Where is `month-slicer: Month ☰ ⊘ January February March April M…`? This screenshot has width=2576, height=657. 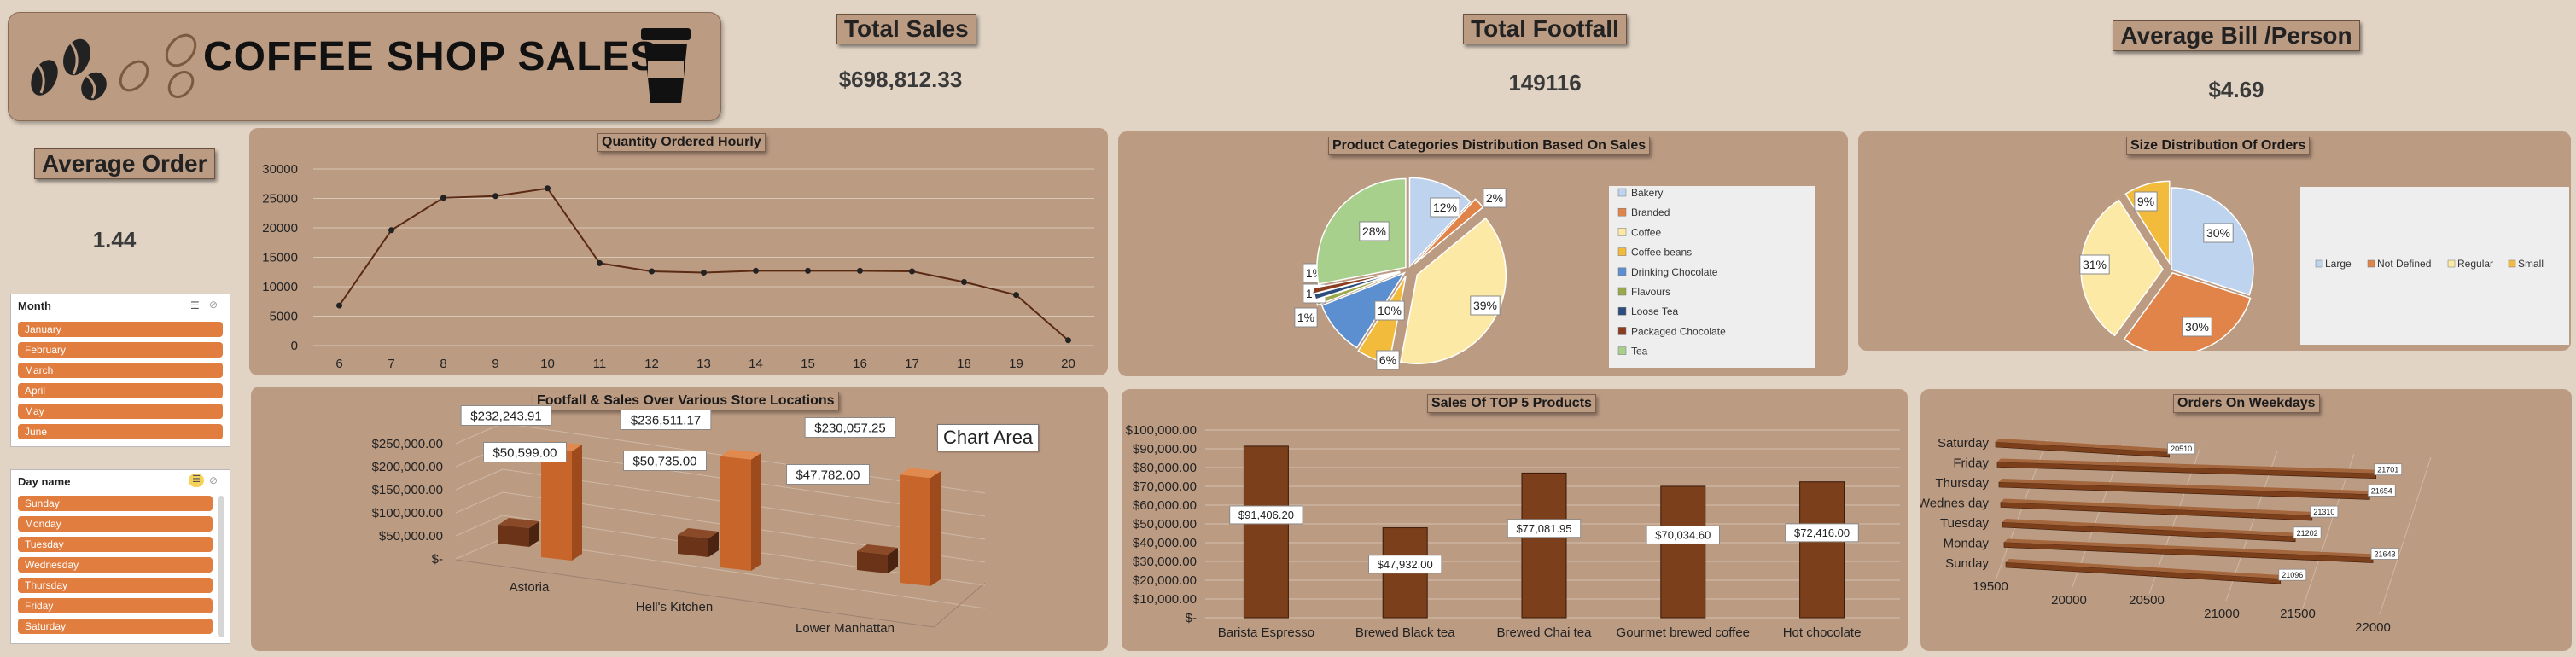 month-slicer: Month ☰ ⊘ January February March April M… is located at coordinates (120, 371).